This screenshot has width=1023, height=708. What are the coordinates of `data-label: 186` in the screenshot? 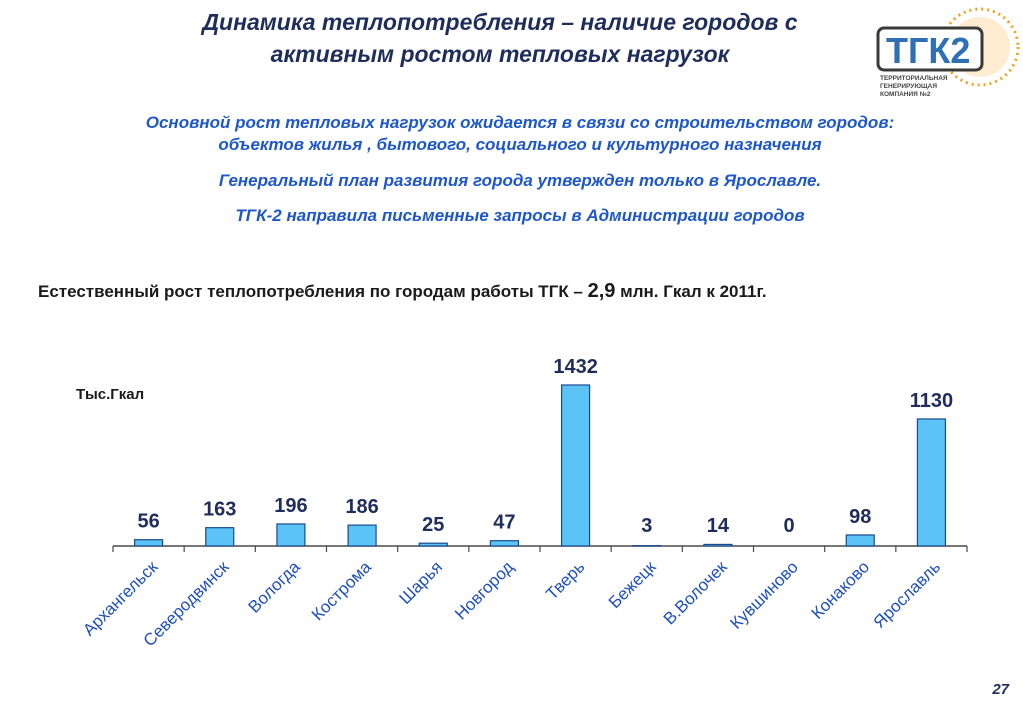 It's located at (361, 507).